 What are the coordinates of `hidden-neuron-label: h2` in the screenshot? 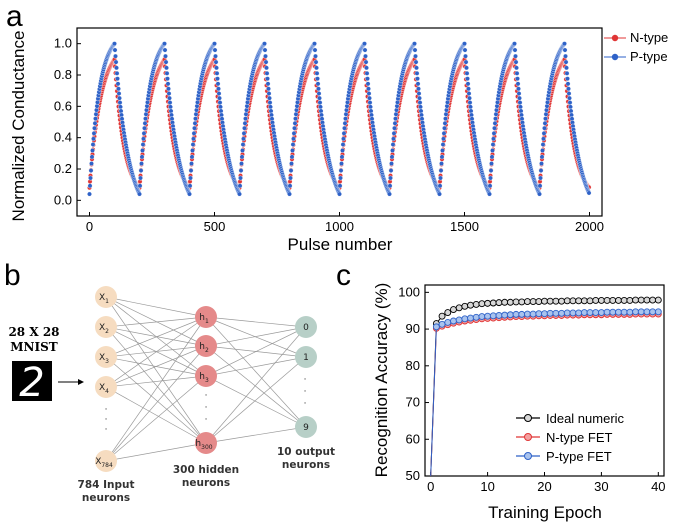 It's located at (204, 348).